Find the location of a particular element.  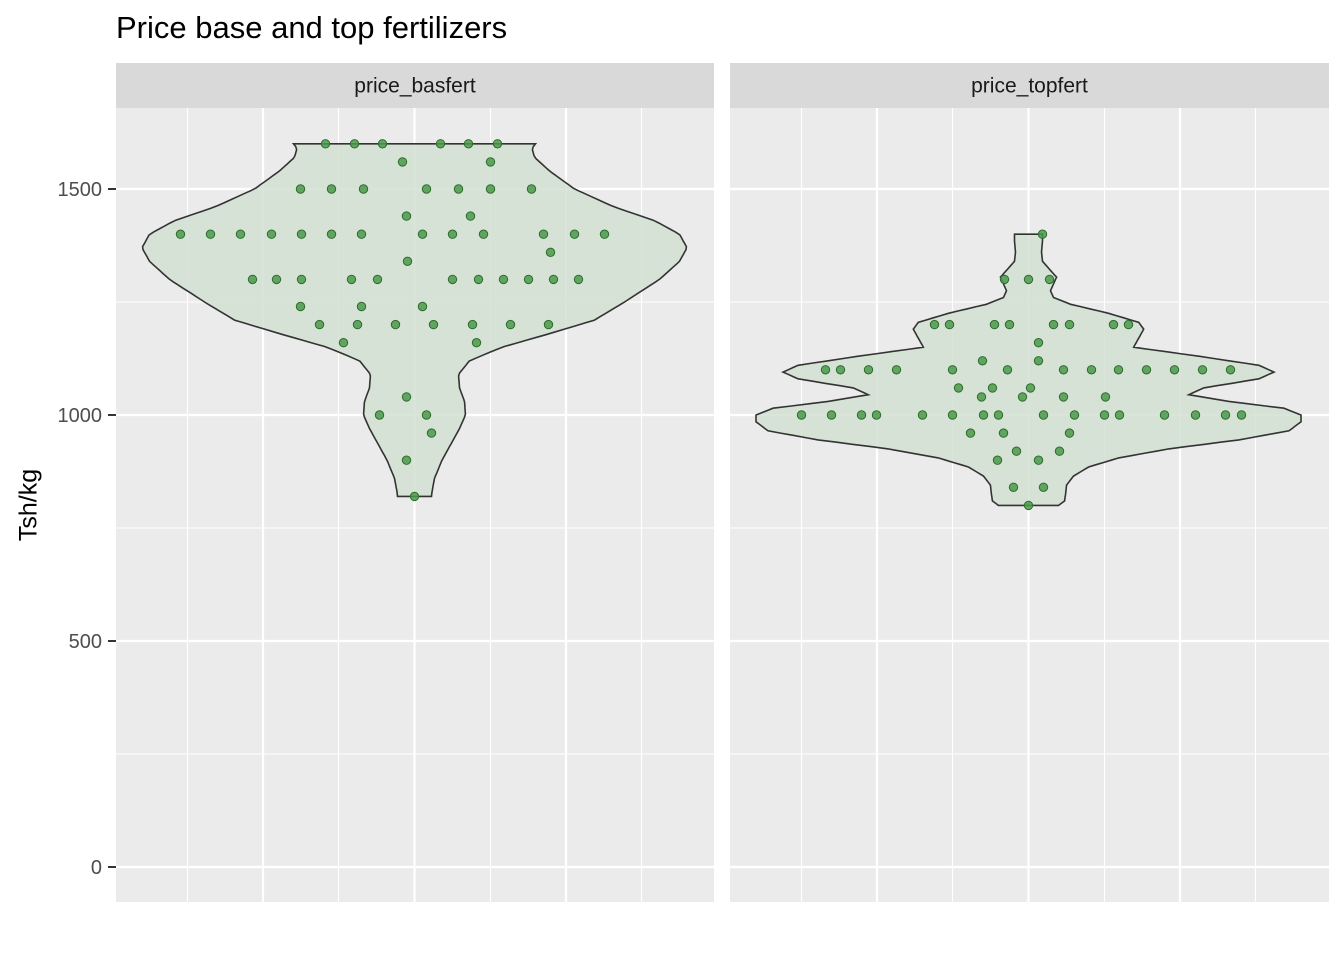

facet-strip-label: price_basfert is located at coordinates (415, 86).